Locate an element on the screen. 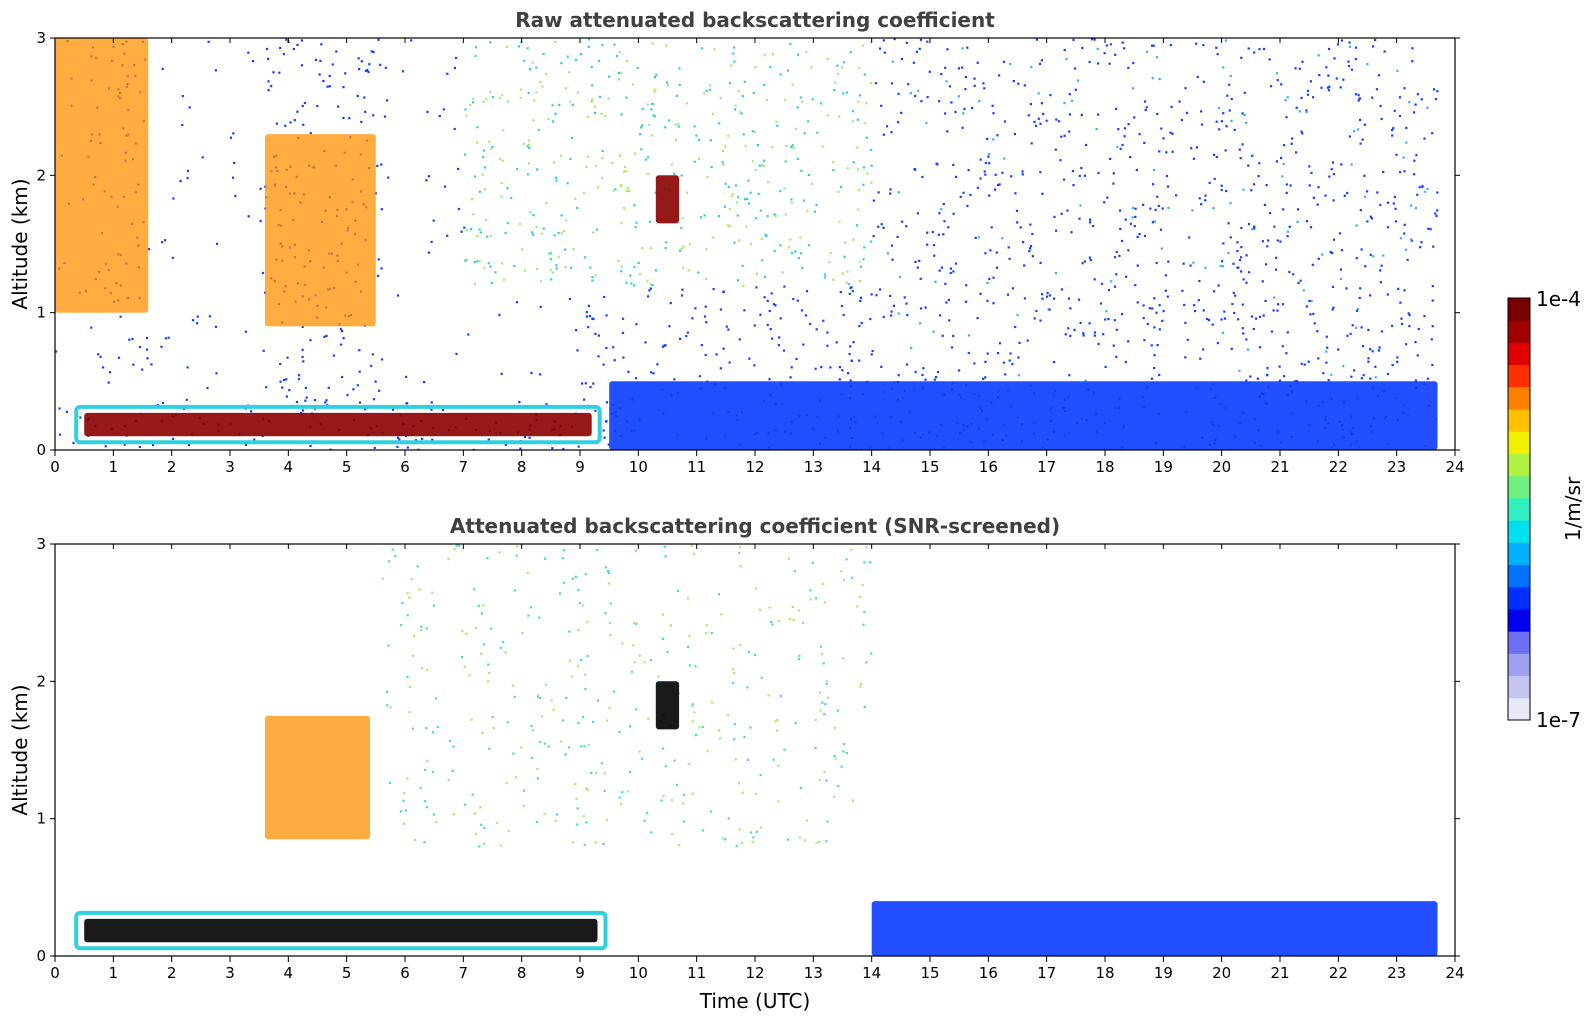 The width and height of the screenshot is (1595, 1020). x-tick-label: 11 is located at coordinates (696, 973).